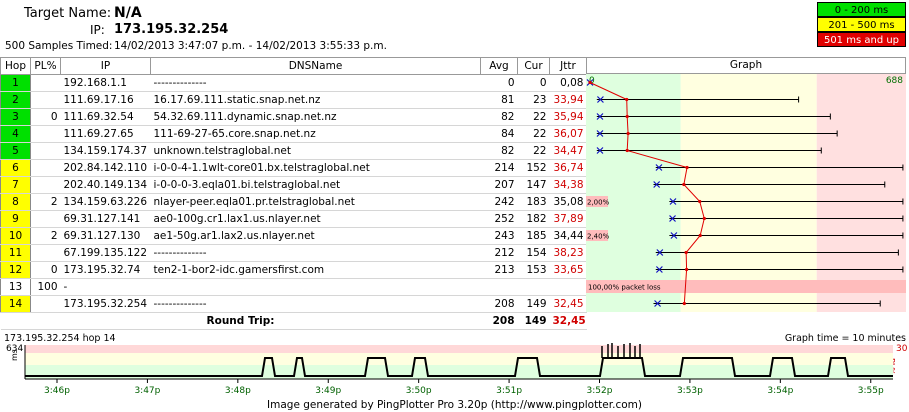  What do you see at coordinates (568, 185) in the screenshot?
I see `jitter-cell: 34,38` at bounding box center [568, 185].